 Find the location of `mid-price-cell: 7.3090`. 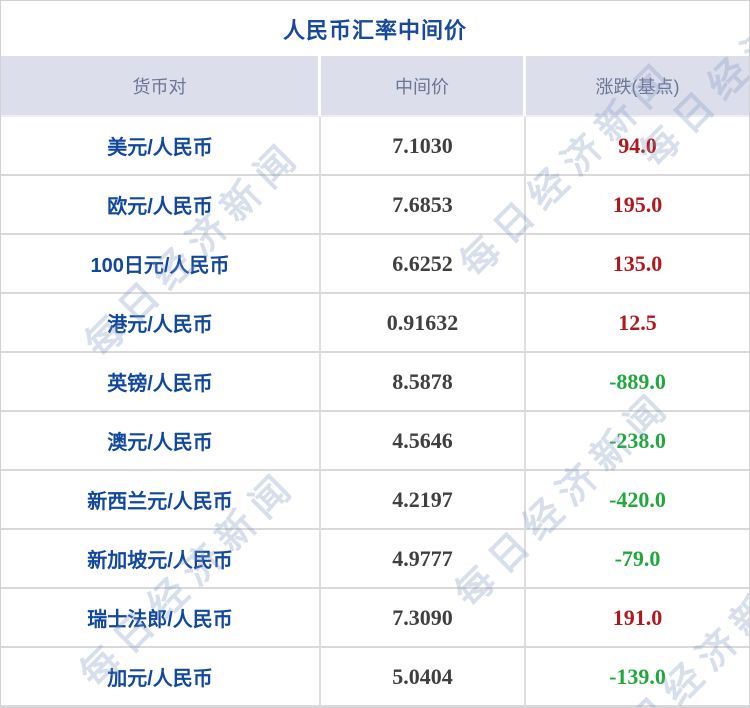

mid-price-cell: 7.3090 is located at coordinates (423, 618).